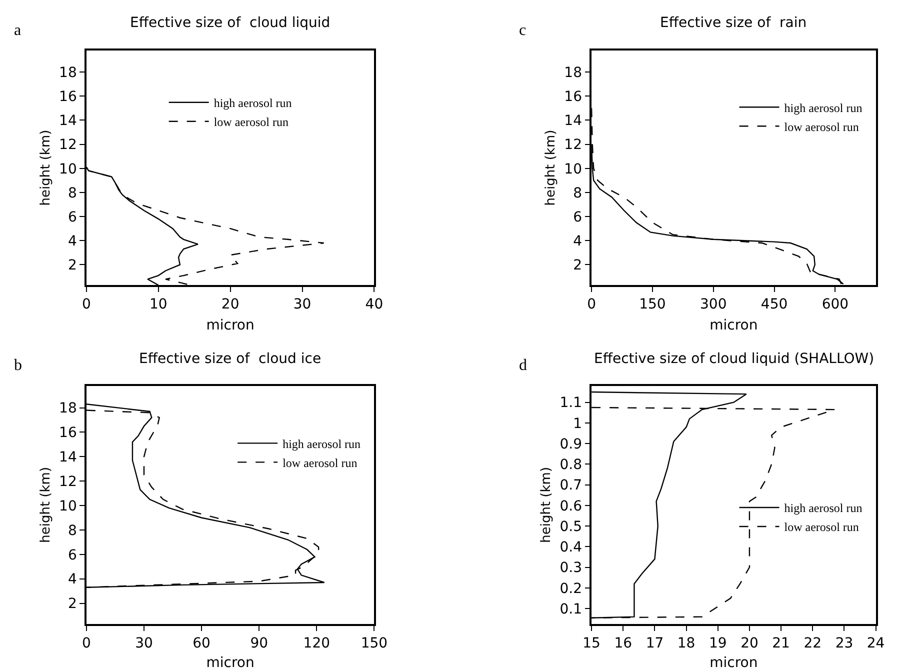  I want to click on x-tick-label: 600, so click(835, 304).